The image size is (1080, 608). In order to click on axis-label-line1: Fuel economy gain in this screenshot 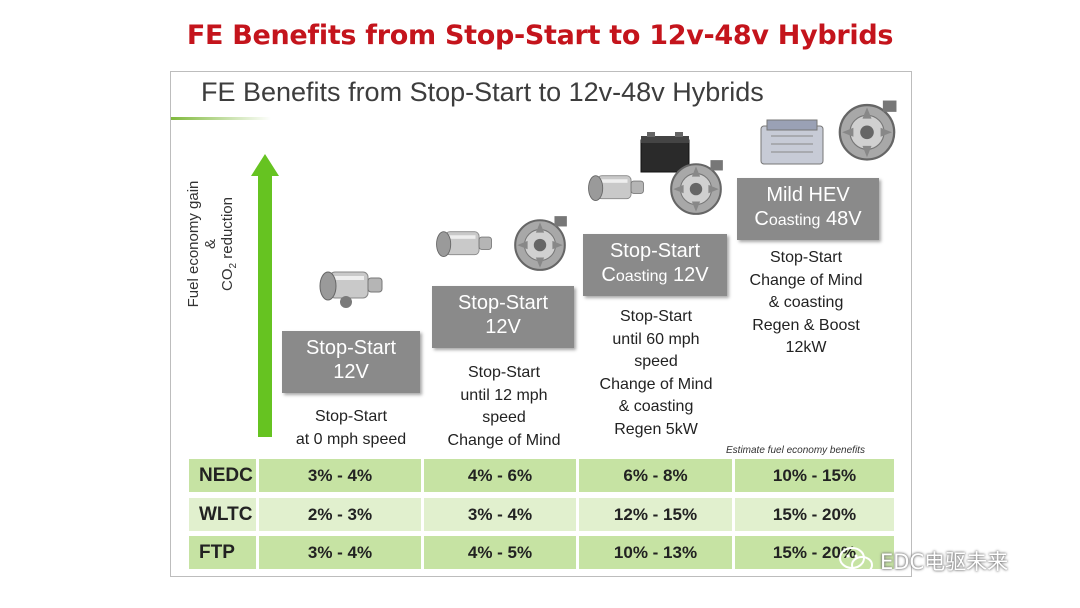, I will do `click(193, 244)`.